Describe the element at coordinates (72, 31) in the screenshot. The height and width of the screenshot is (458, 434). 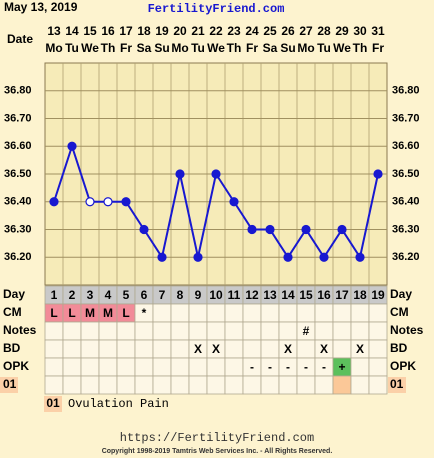
I see `x-tick-label: 14` at that location.